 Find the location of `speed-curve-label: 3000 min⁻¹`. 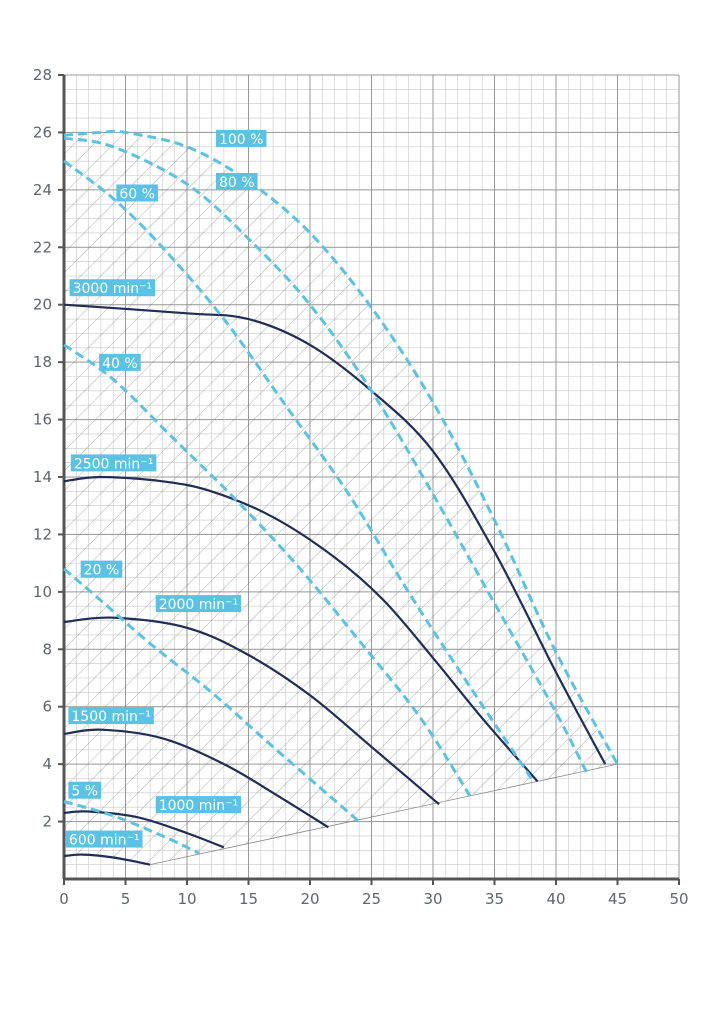

speed-curve-label: 3000 min⁻¹ is located at coordinates (112, 288).